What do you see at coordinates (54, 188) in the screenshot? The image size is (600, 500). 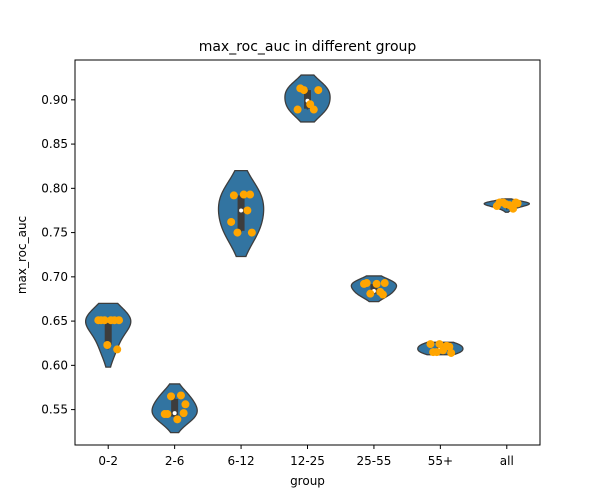 I see `y-tick-label: 0.80` at bounding box center [54, 188].